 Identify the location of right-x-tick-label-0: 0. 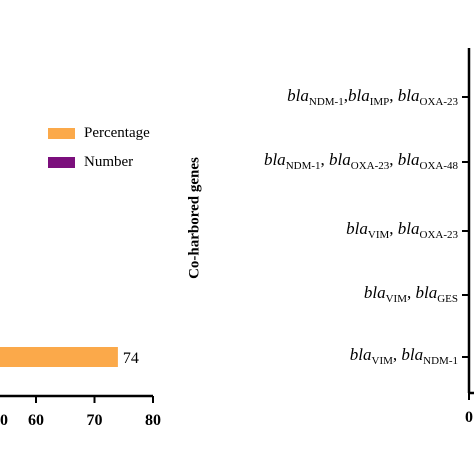
(469, 417).